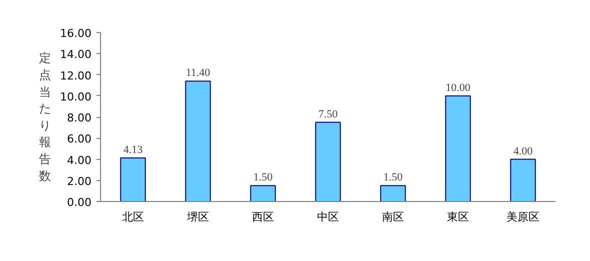 This screenshot has height=261, width=590. Describe the element at coordinates (79, 160) in the screenshot. I see `y-tick-label: 4.00` at that location.